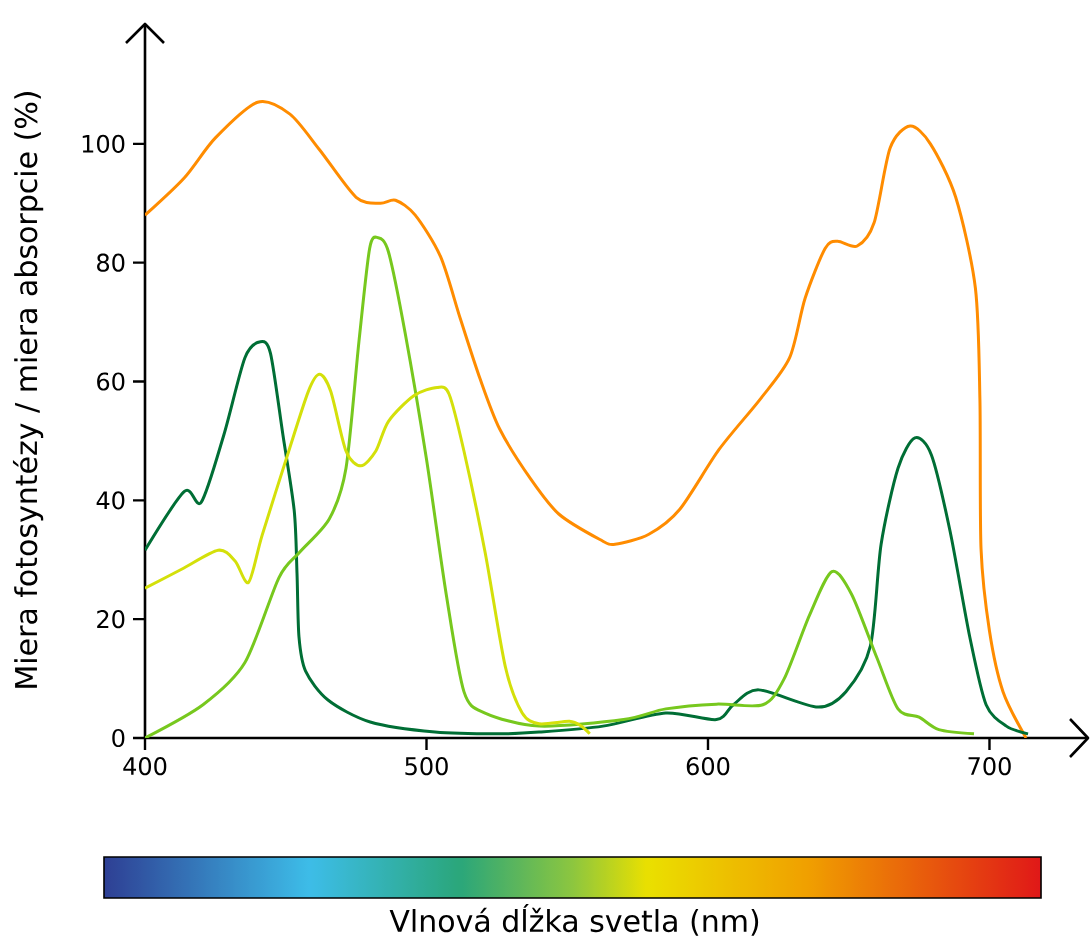 The image size is (1092, 943). What do you see at coordinates (111, 262) in the screenshot?
I see `y-tick-label: 80` at bounding box center [111, 262].